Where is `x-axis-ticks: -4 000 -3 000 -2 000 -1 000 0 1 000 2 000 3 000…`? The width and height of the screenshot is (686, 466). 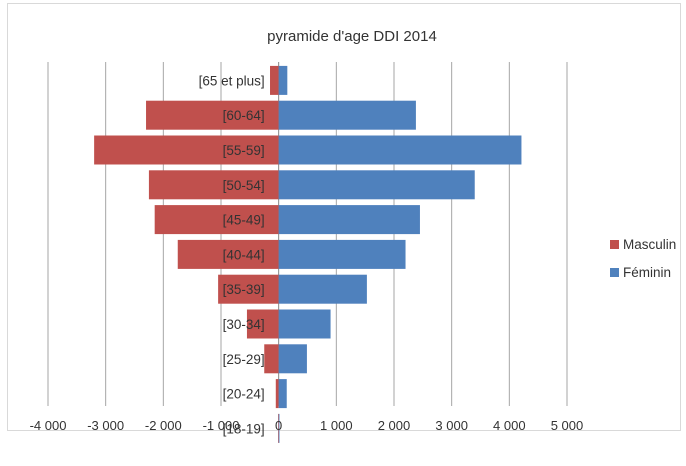
x-axis-ticks: -4 000 -3 000 -2 000 -1 000 0 1 000 2 000 3 000… is located at coordinates (307, 425).